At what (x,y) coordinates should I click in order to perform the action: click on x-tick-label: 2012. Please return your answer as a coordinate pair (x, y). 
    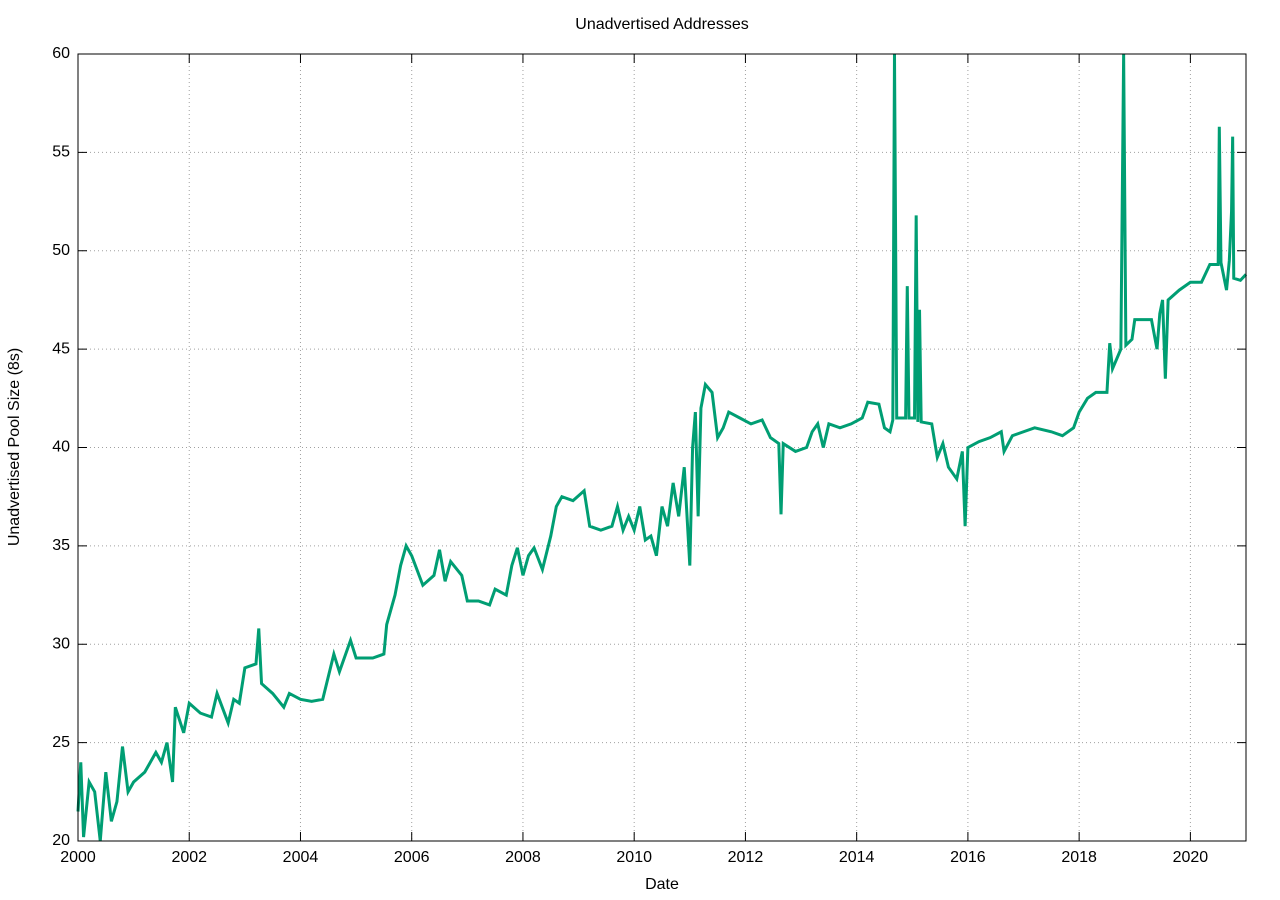
    Looking at the image, I should click on (746, 857).